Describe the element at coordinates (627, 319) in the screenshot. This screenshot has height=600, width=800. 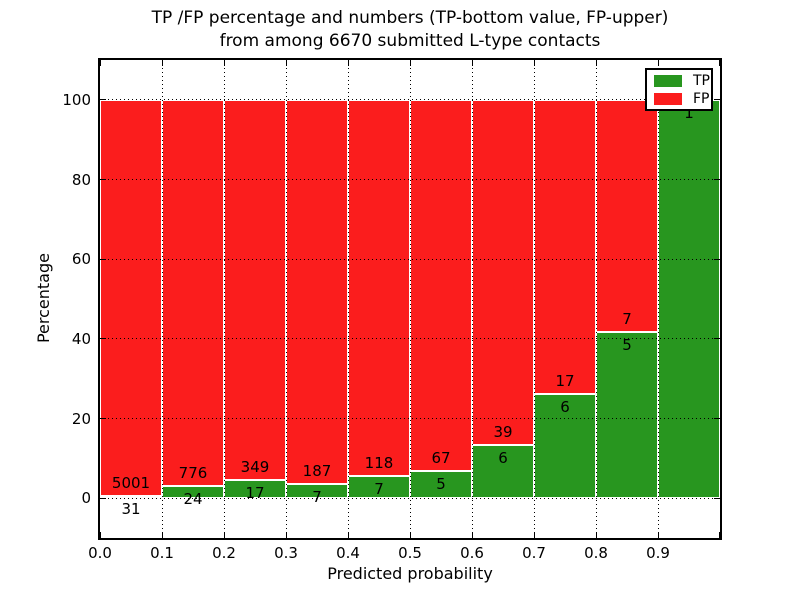
I see `fp-count-label: 7` at that location.